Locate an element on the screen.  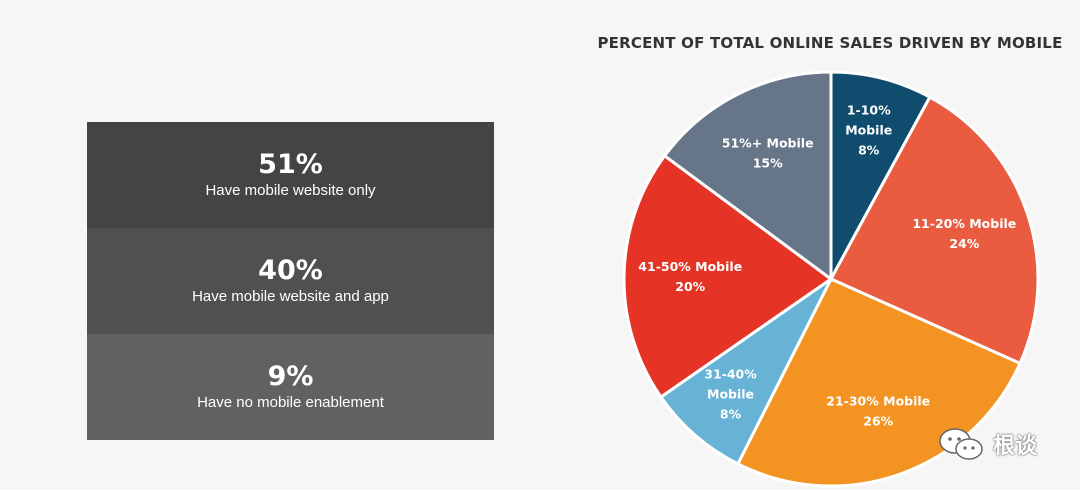
stat-percent: 51% is located at coordinates (290, 164).